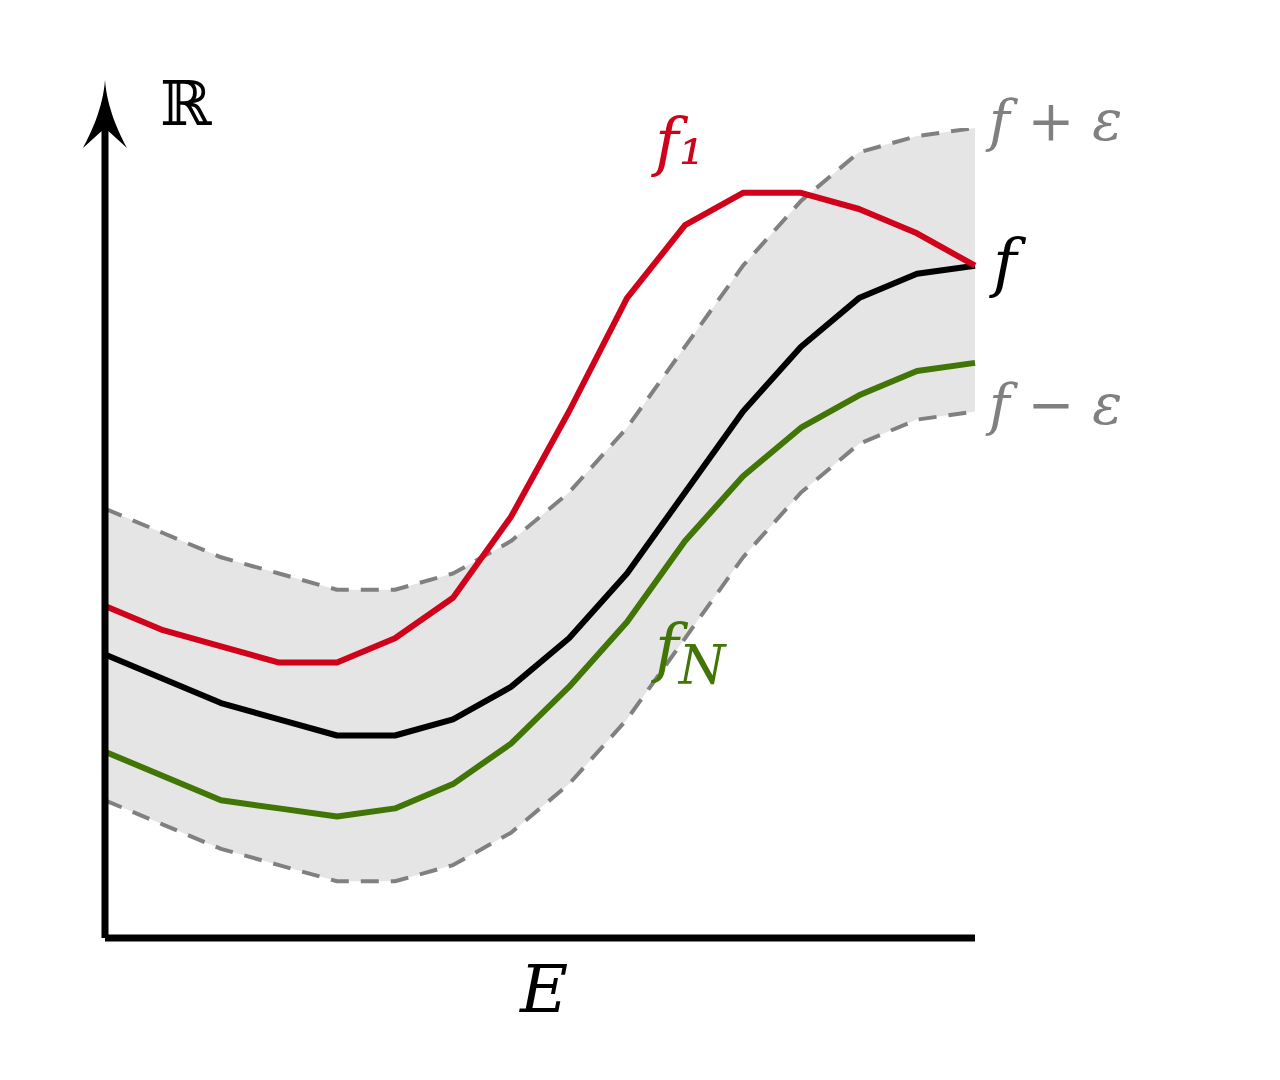  Describe the element at coordinates (544, 989) in the screenshot. I see `x-axis-title: E` at that location.